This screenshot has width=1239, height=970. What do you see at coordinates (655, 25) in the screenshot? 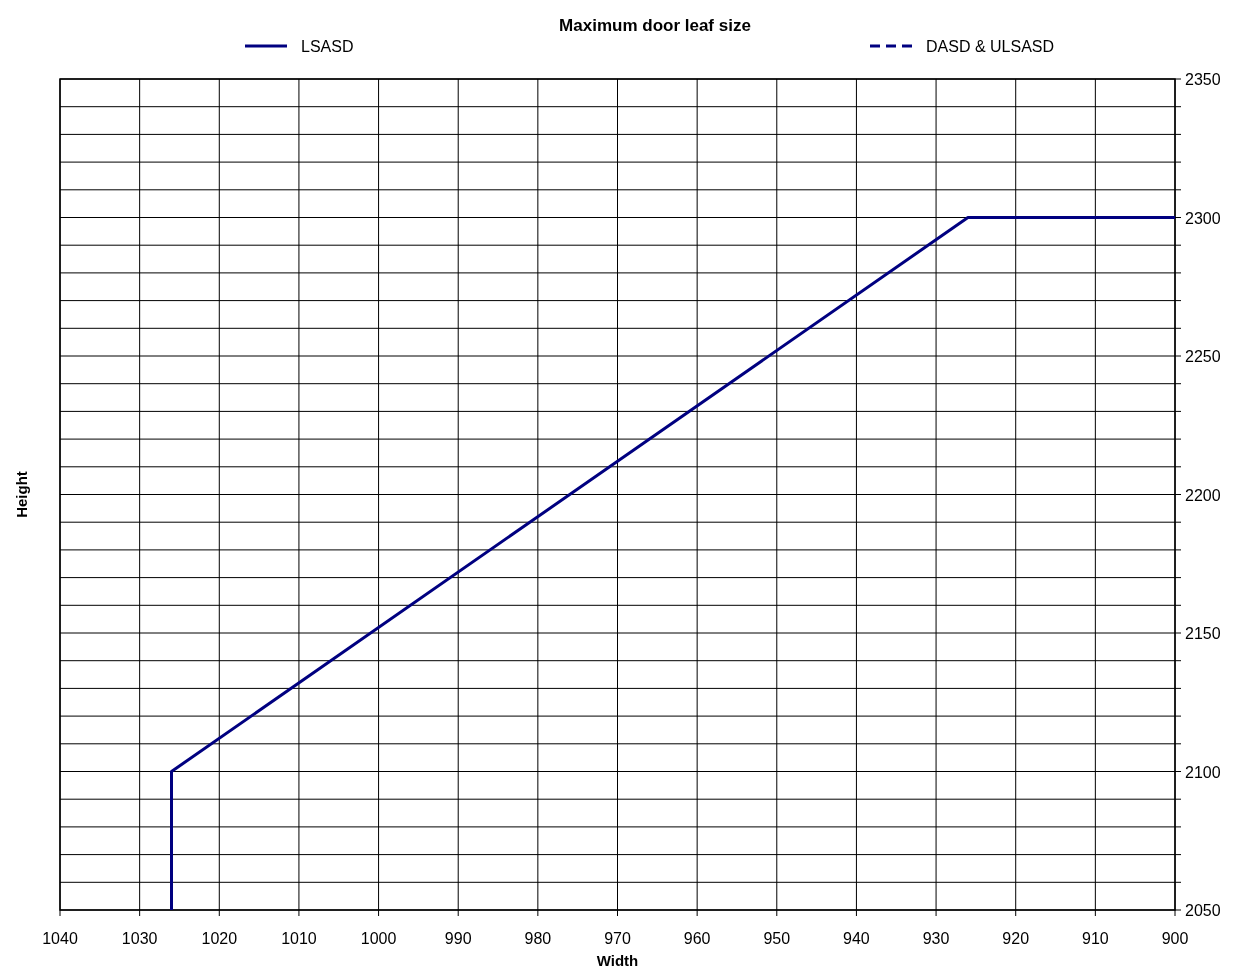
I see `chart-title: Maximum door leaf size` at bounding box center [655, 25].